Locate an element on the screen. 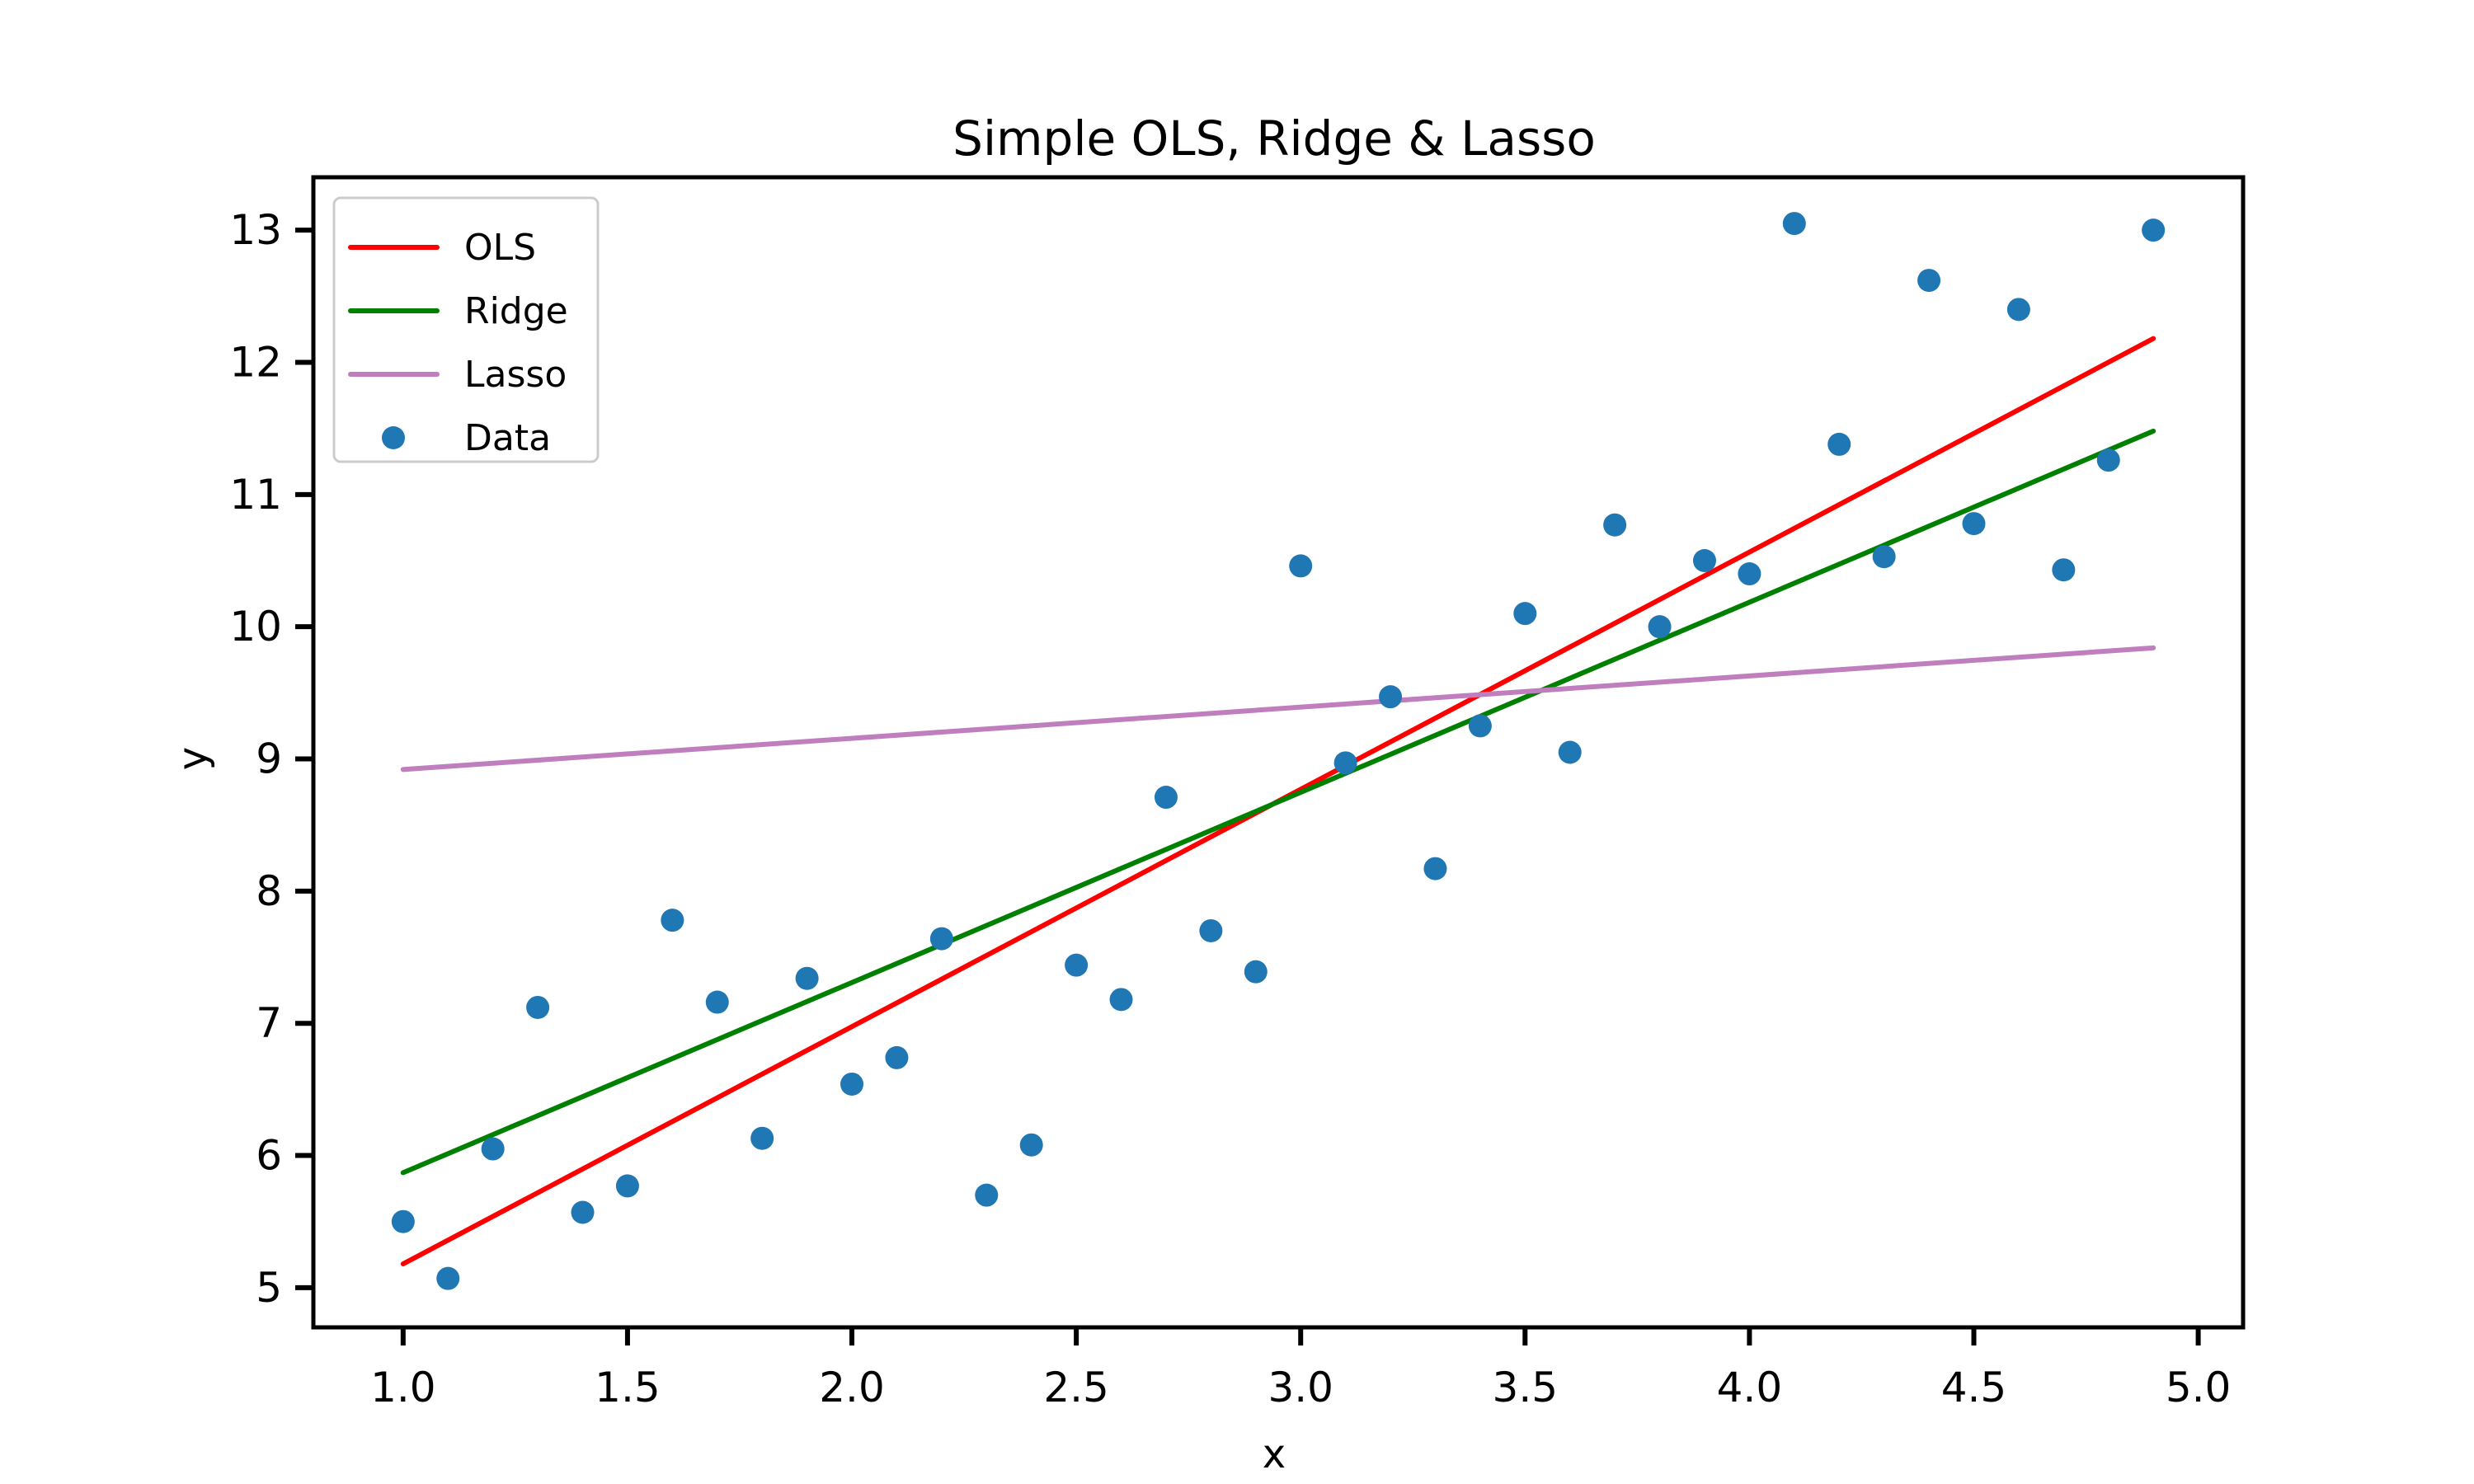  y-tick-label: 12 is located at coordinates (255, 362).